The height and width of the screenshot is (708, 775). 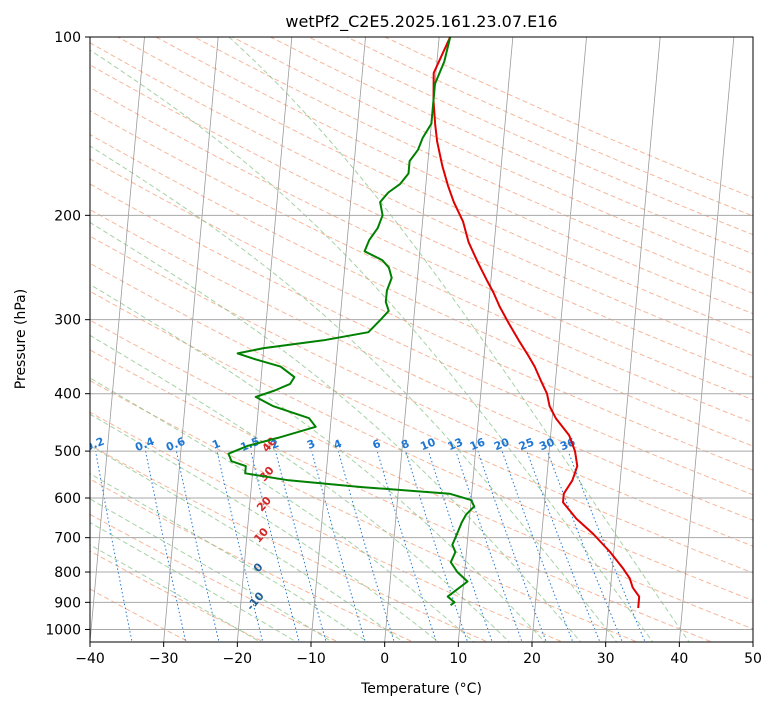 I want to click on mixing-ratio-label: 8, so click(x=405, y=444).